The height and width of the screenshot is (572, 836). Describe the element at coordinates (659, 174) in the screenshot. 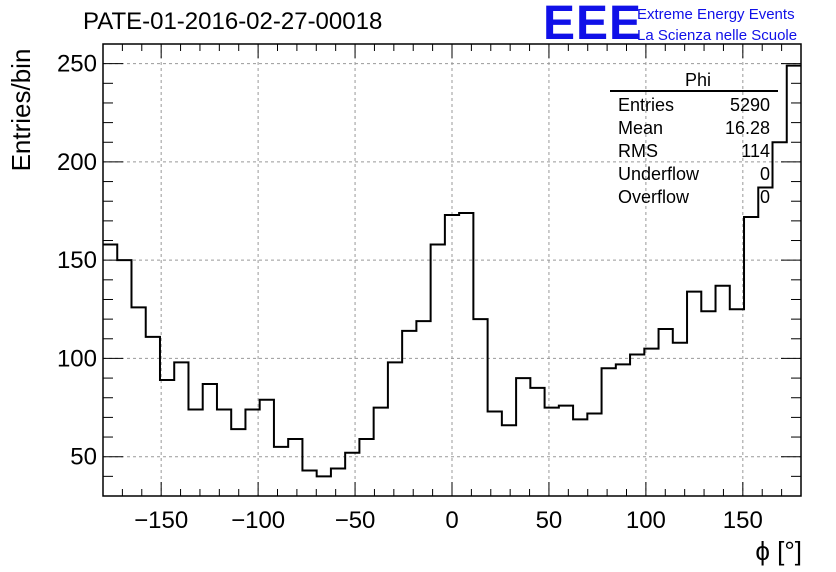

I see `stats-label: Underflow` at that location.